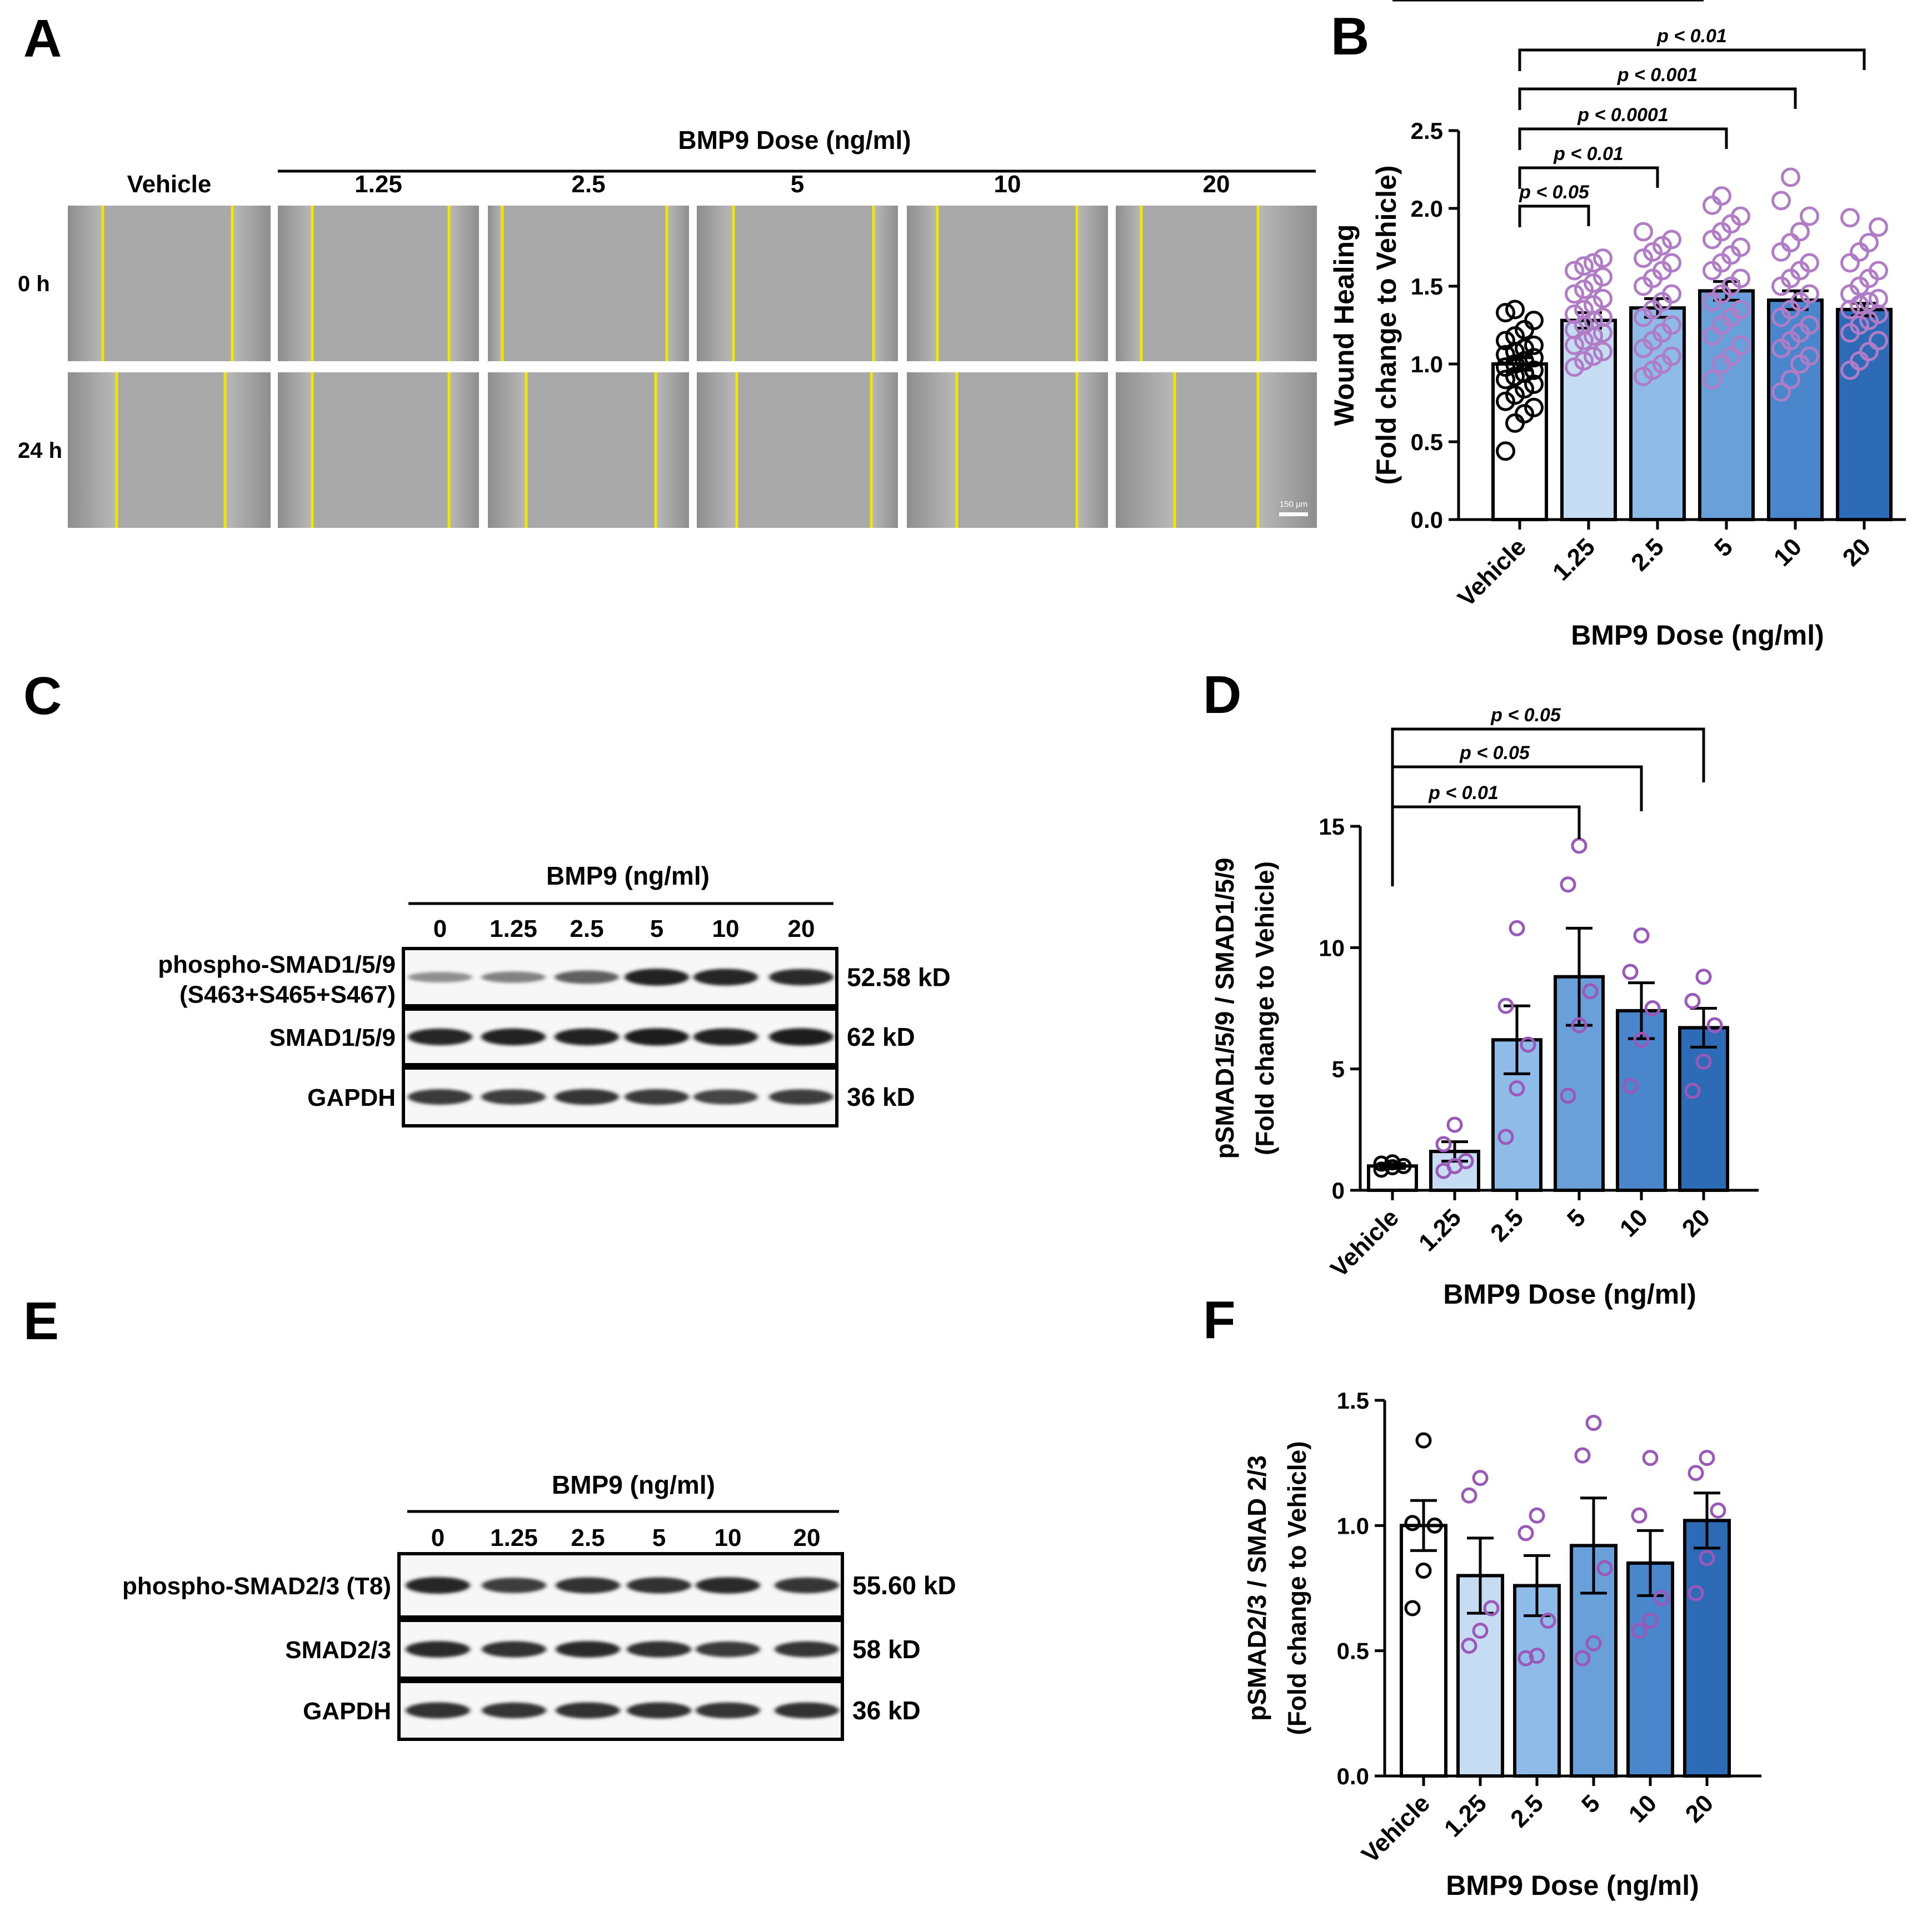 The width and height of the screenshot is (1932, 1916). What do you see at coordinates (378, 184) in the screenshot?
I see `column-label: 1.25` at bounding box center [378, 184].